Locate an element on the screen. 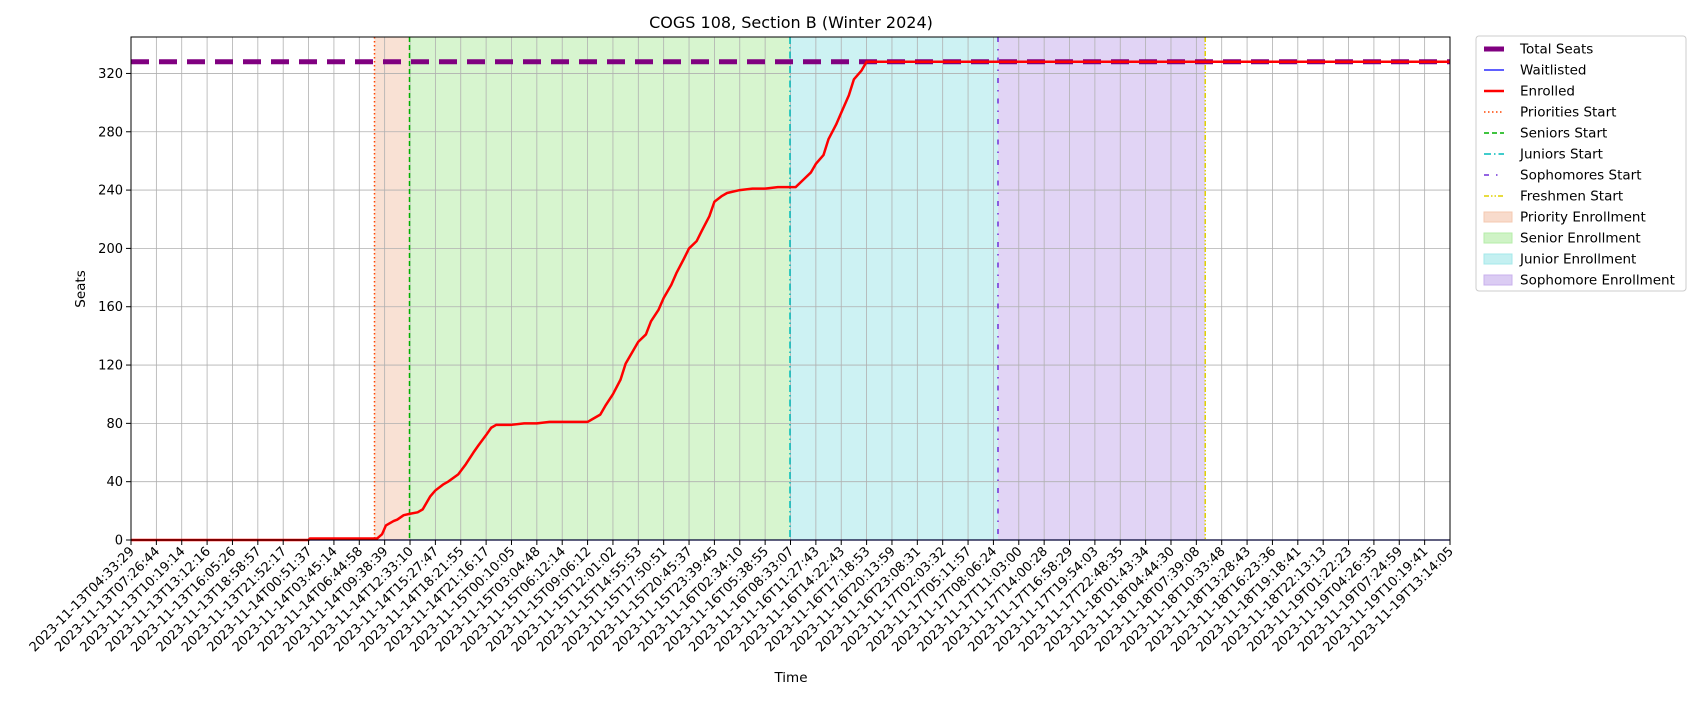 This screenshot has width=1700, height=704. y-ticks: 0 40 80 120 160 200 240 280 320 is located at coordinates (114, 308).